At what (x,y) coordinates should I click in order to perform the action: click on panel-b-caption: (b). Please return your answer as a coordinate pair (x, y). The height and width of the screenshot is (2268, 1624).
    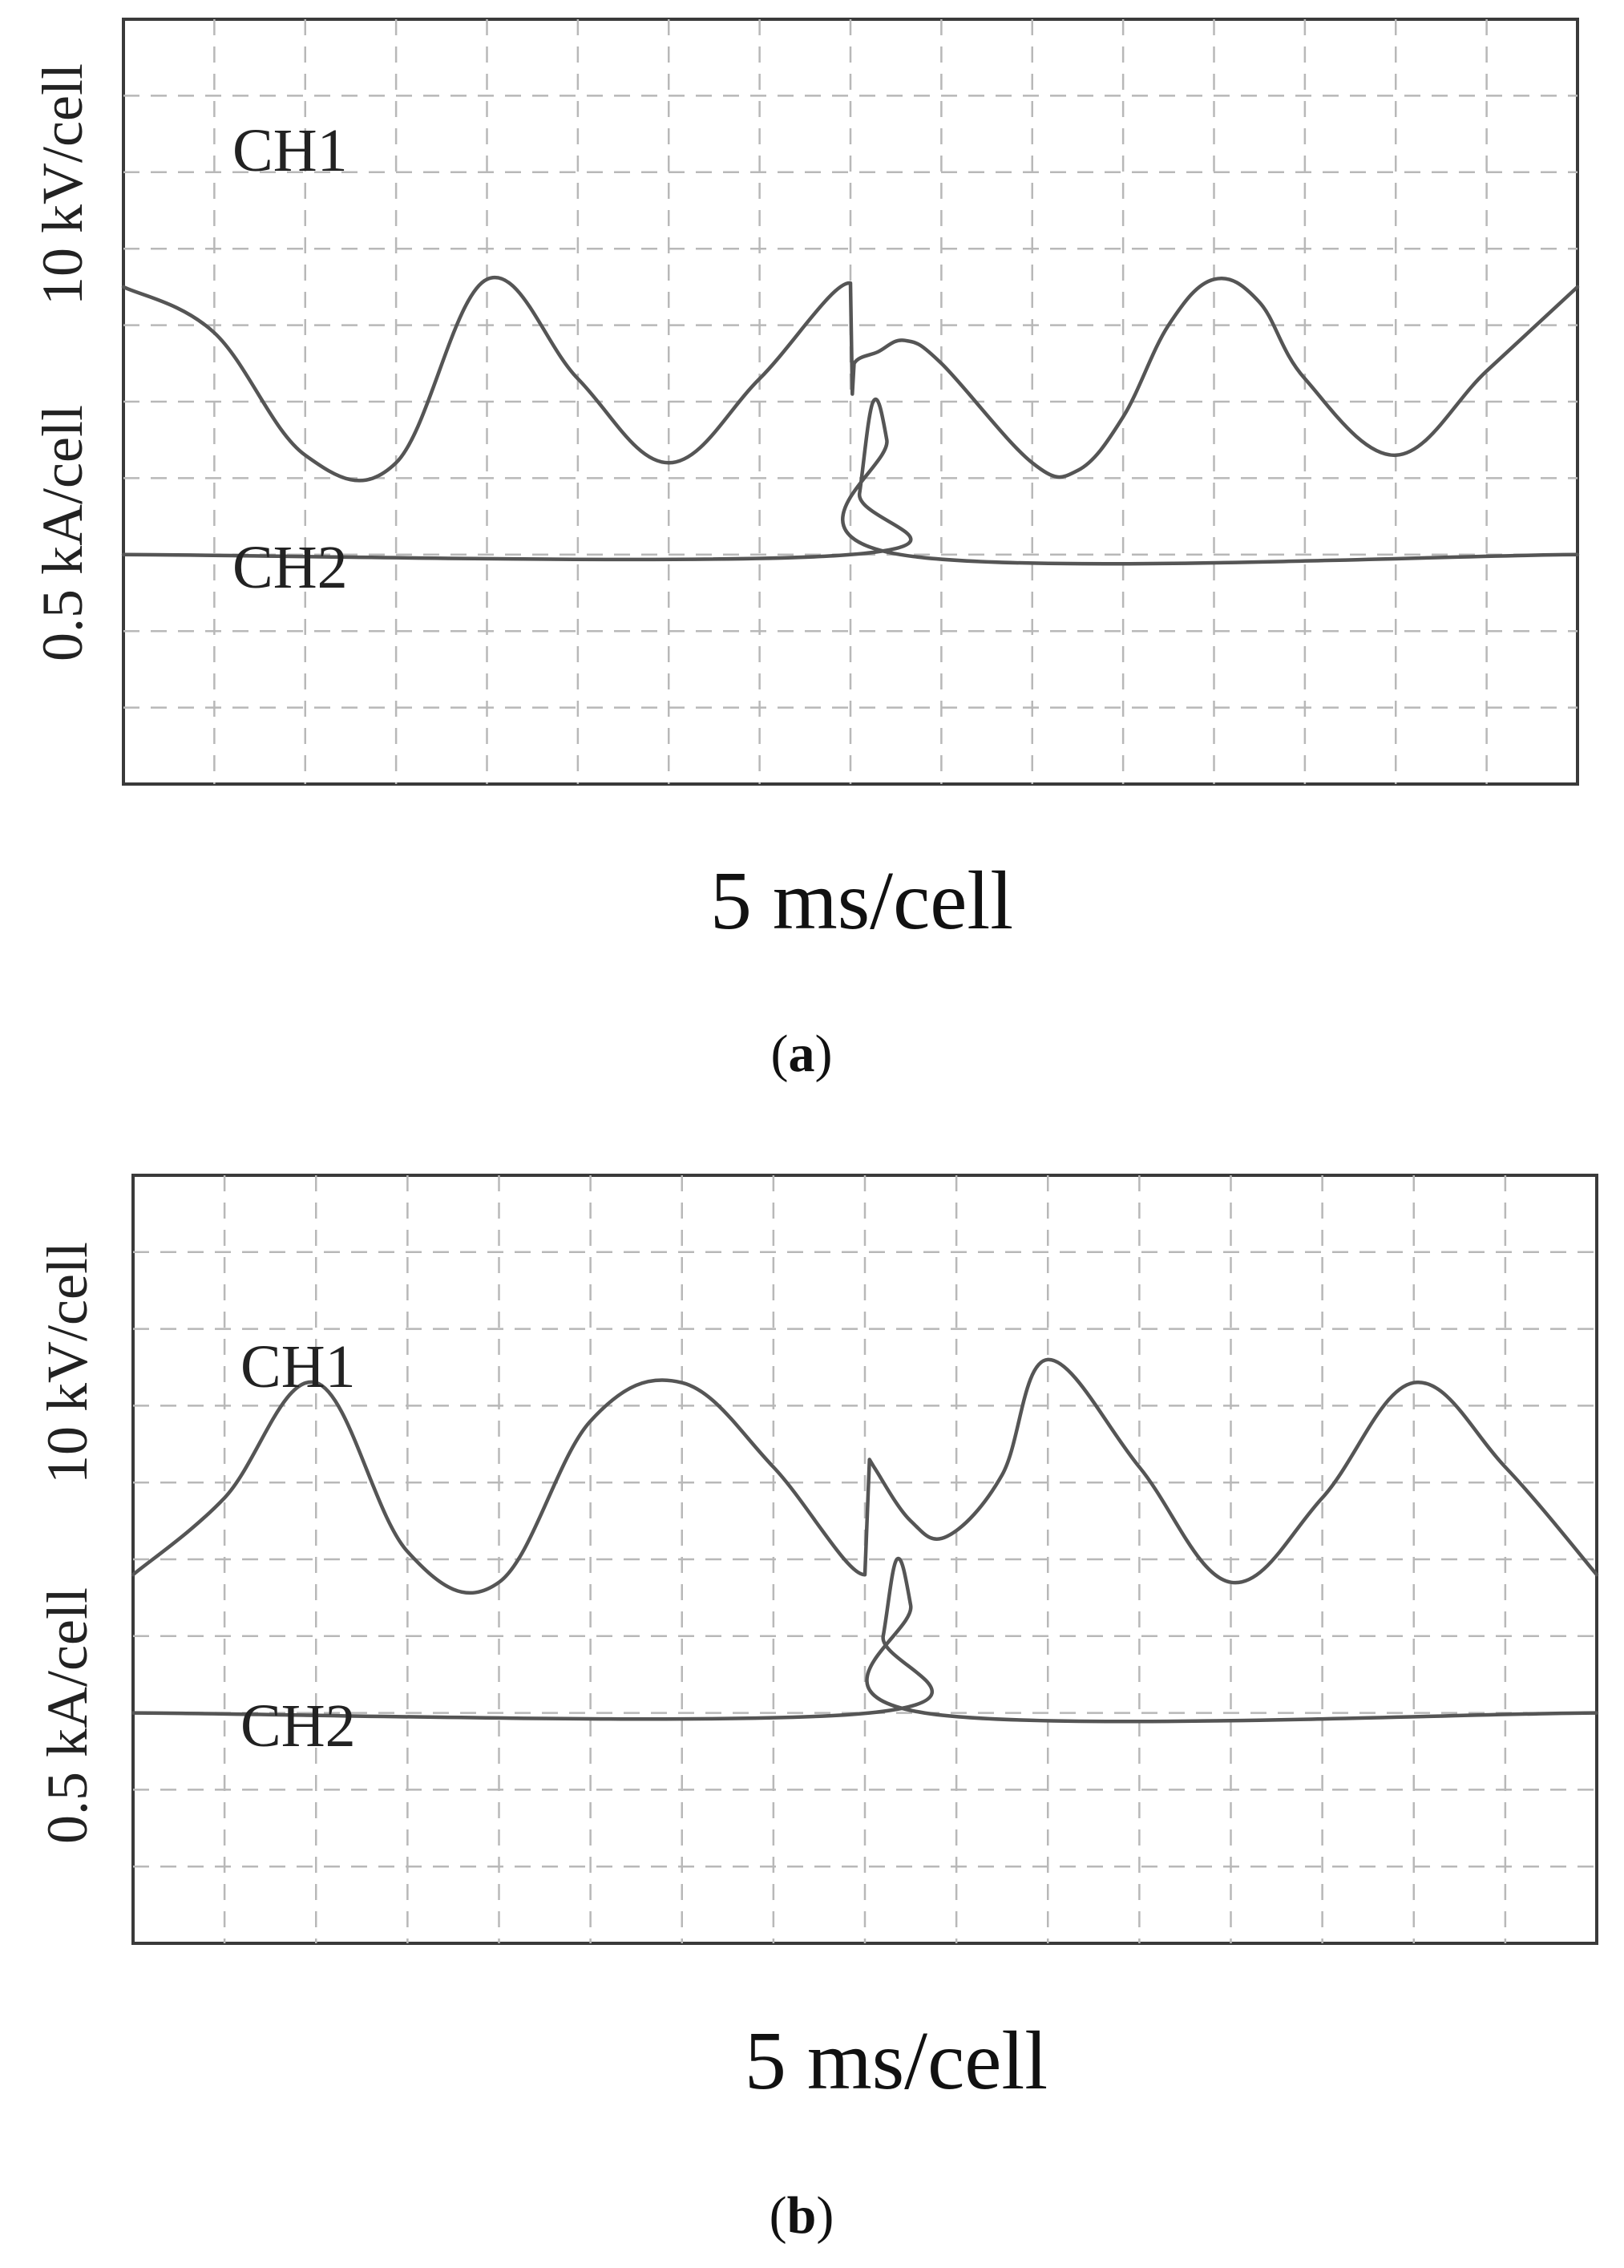
    Looking at the image, I should click on (802, 2215).